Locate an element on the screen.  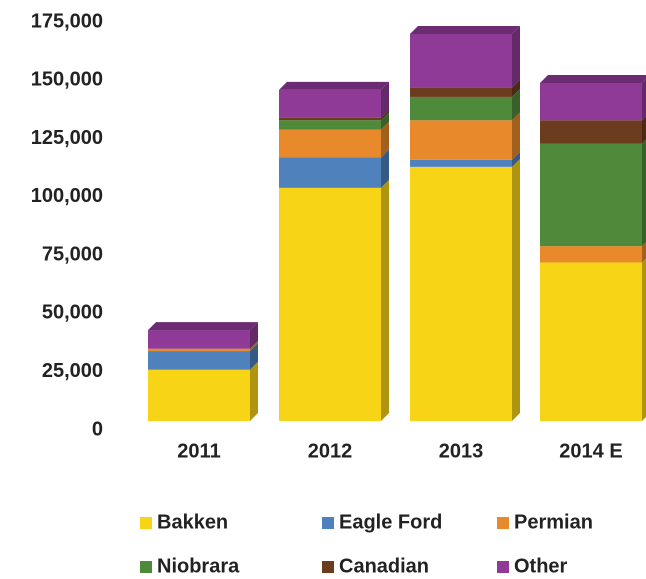
y-tick-label: 50,000 is located at coordinates (72, 313).